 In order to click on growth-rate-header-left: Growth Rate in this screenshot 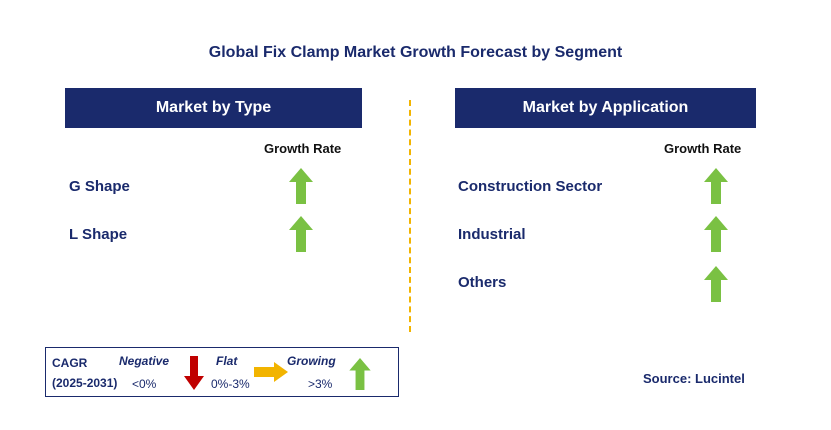, I will do `click(303, 148)`.